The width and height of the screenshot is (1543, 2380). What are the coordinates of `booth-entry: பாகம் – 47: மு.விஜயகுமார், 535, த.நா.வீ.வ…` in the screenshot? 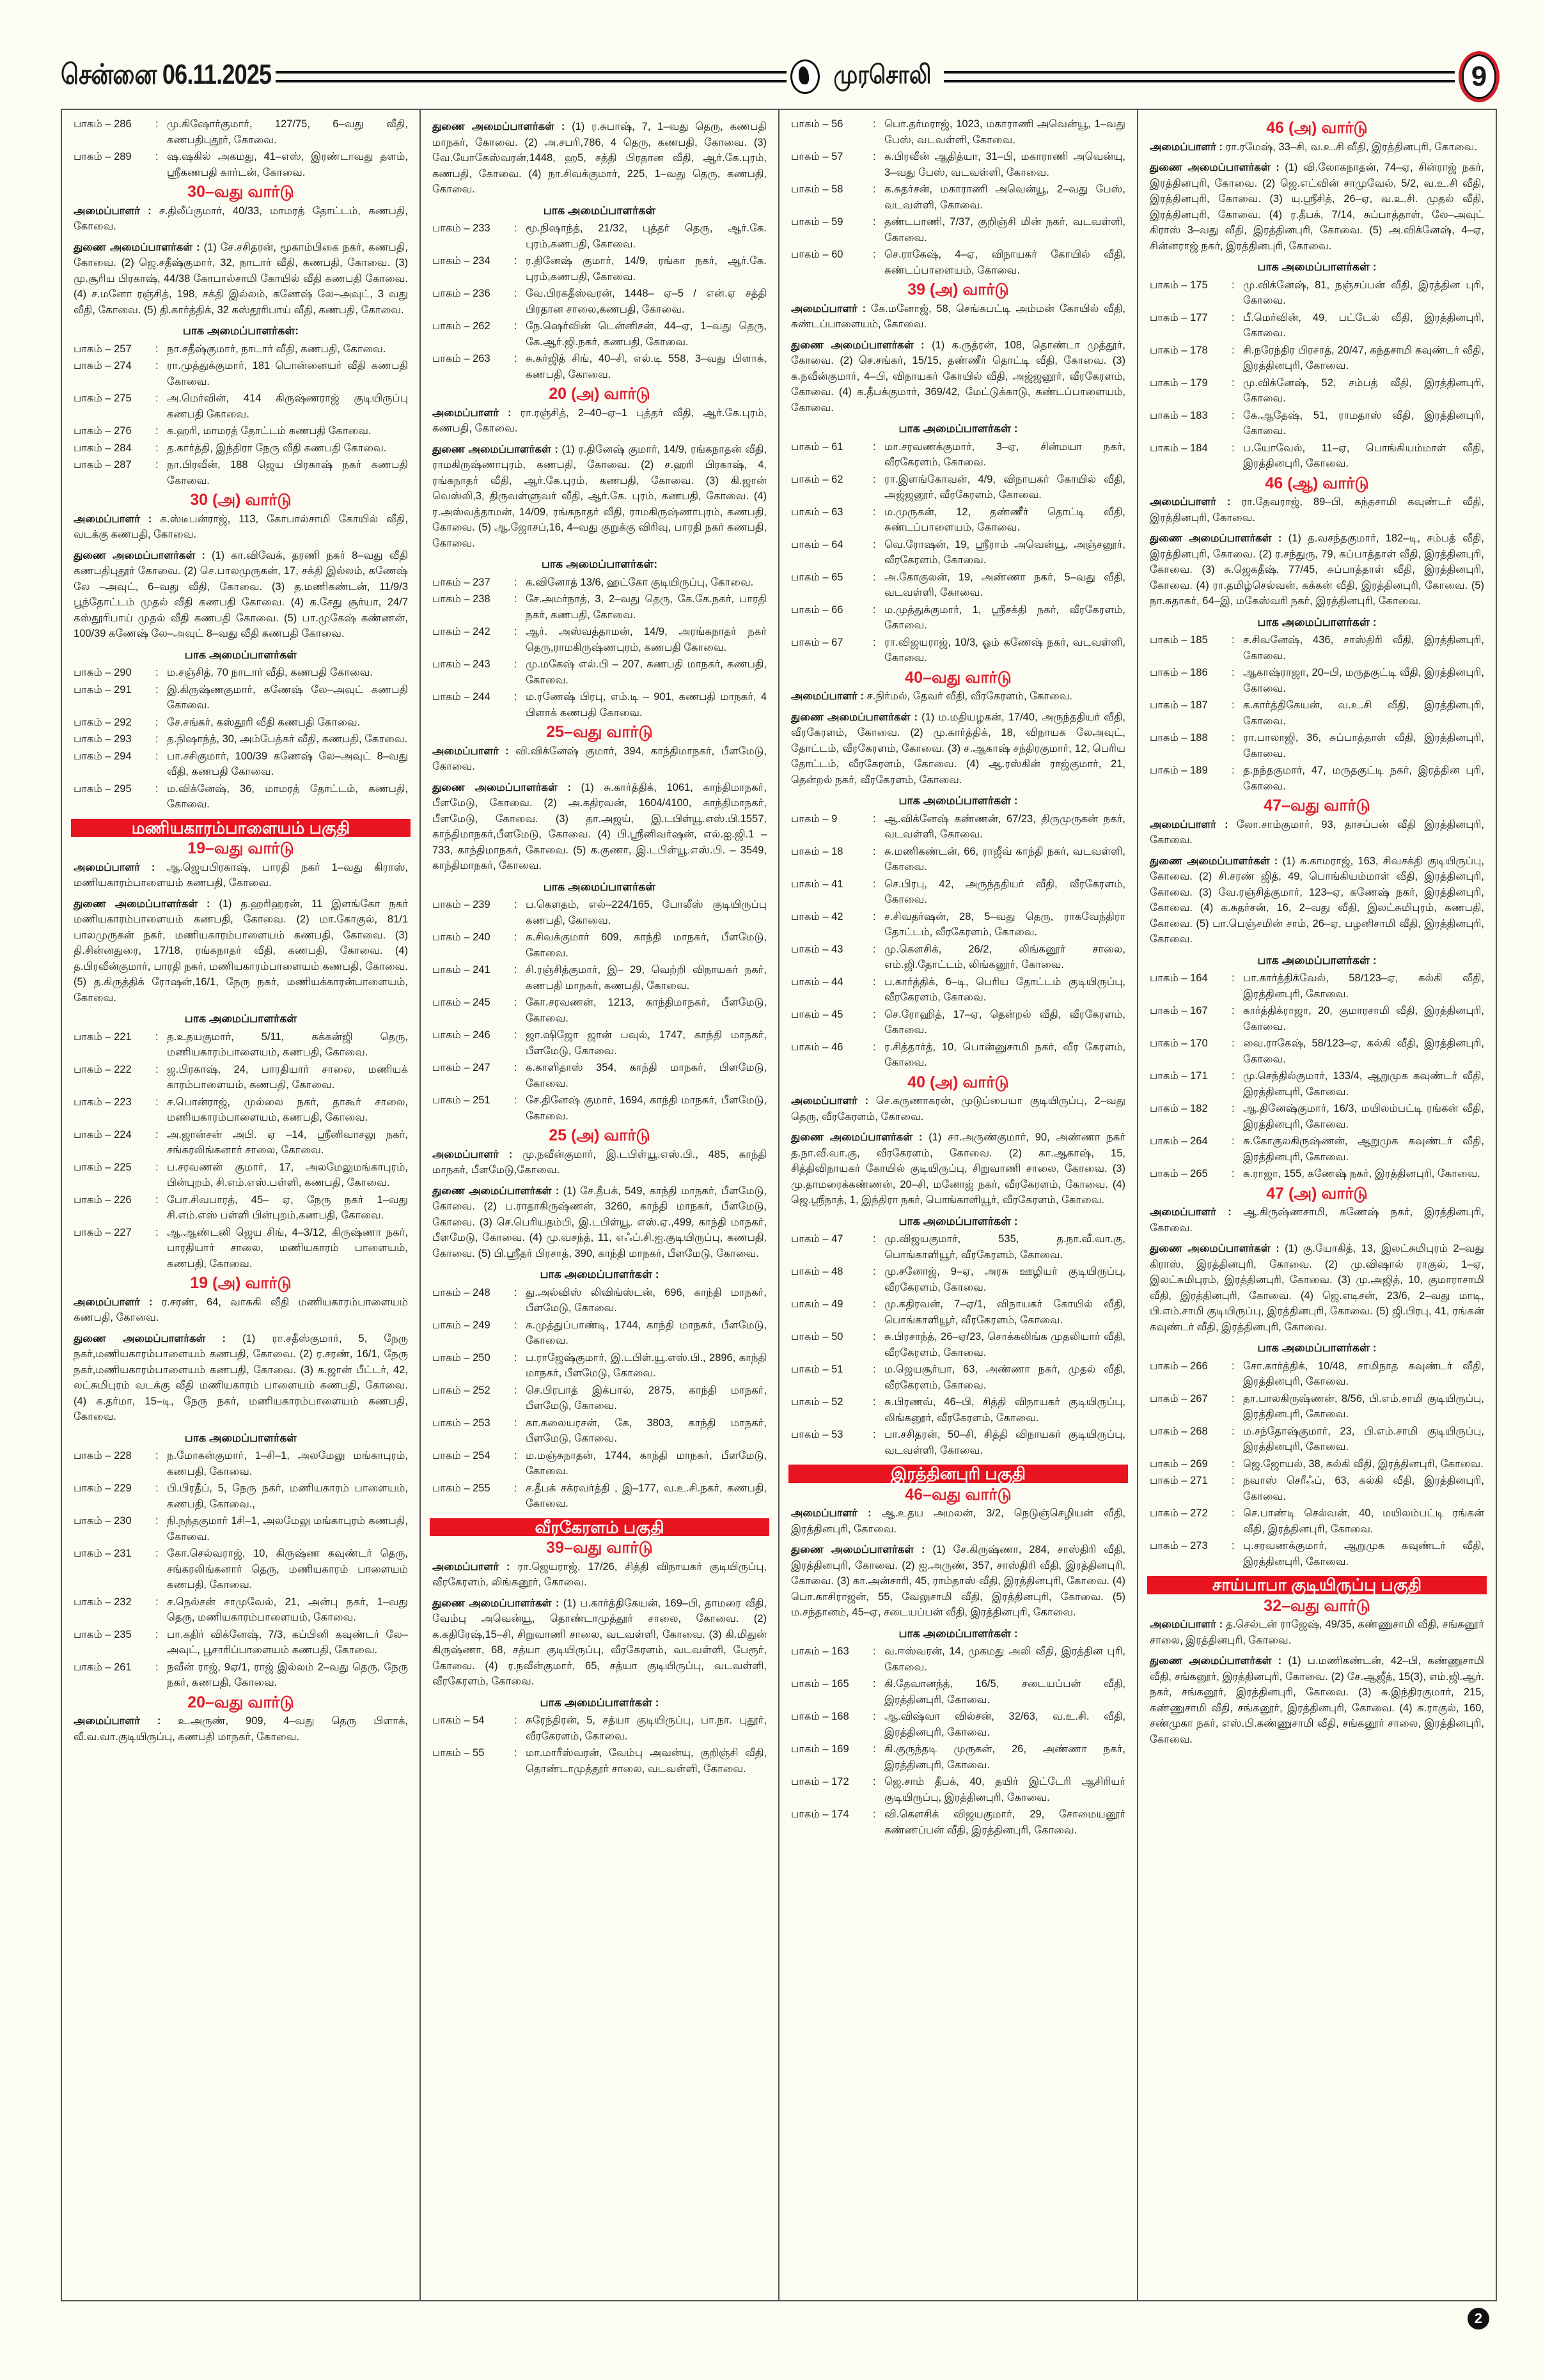 It's located at (958, 1247).